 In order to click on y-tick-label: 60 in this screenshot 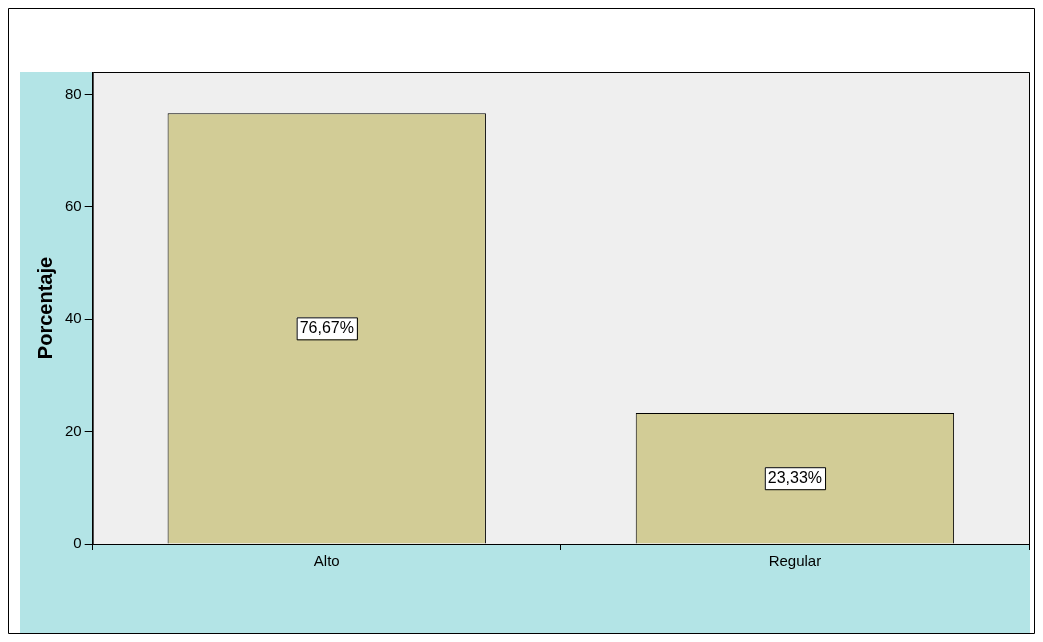, I will do `click(73, 205)`.